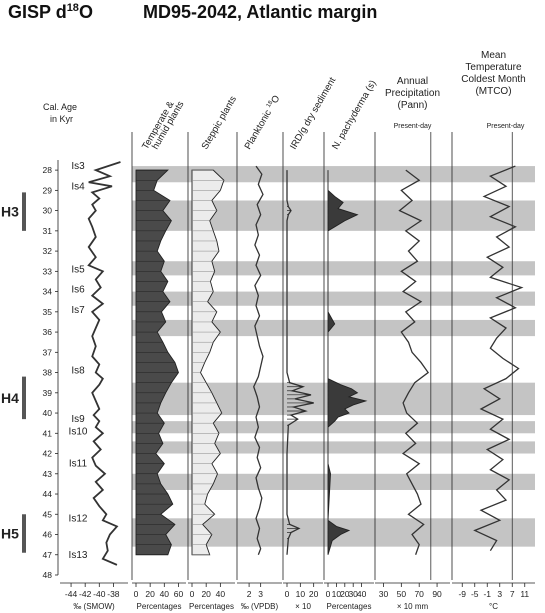 The height and width of the screenshot is (613, 545). Describe the element at coordinates (437, 594) in the screenshot. I see `pann-x-tick-label: 90` at that location.